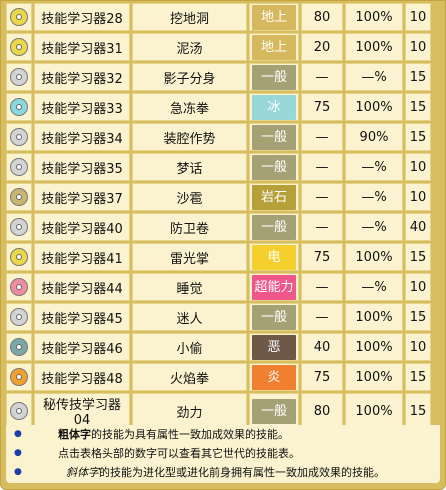 The height and width of the screenshot is (490, 446). Describe the element at coordinates (418, 227) in the screenshot. I see `pp-value: 40` at that location.